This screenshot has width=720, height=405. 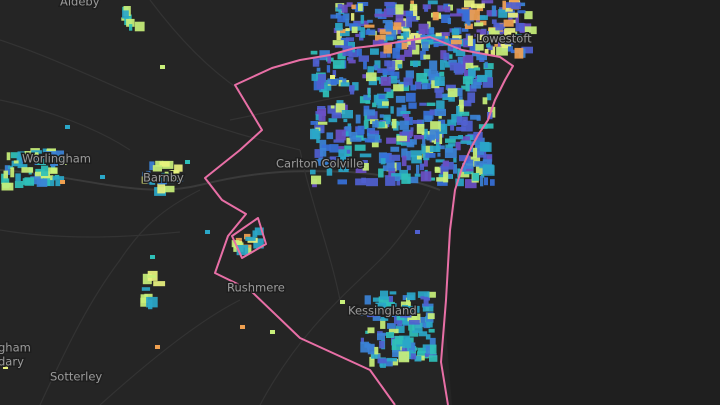 What do you see at coordinates (80, 4) in the screenshot?
I see `place-label: Aldeby` at bounding box center [80, 4].